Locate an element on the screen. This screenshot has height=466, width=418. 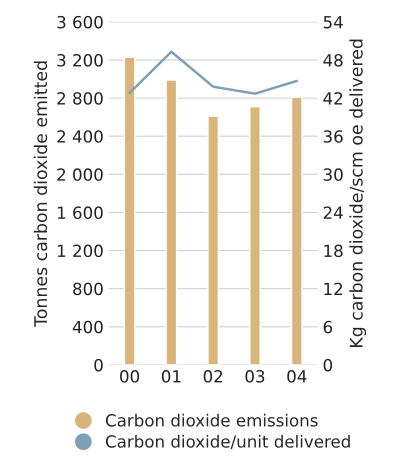
y2-tick-label: 42 is located at coordinates (332, 98).